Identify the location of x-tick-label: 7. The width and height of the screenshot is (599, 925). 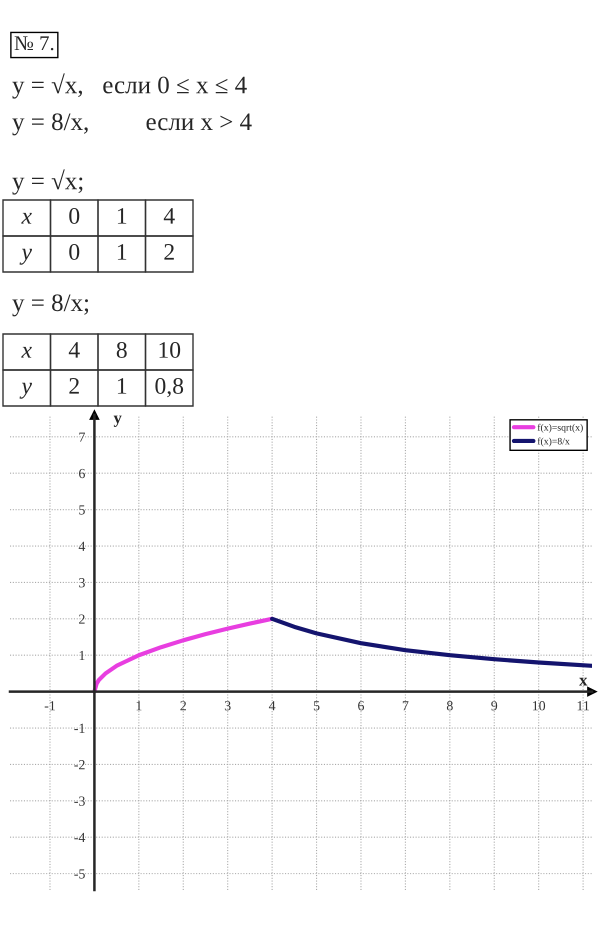
(405, 705).